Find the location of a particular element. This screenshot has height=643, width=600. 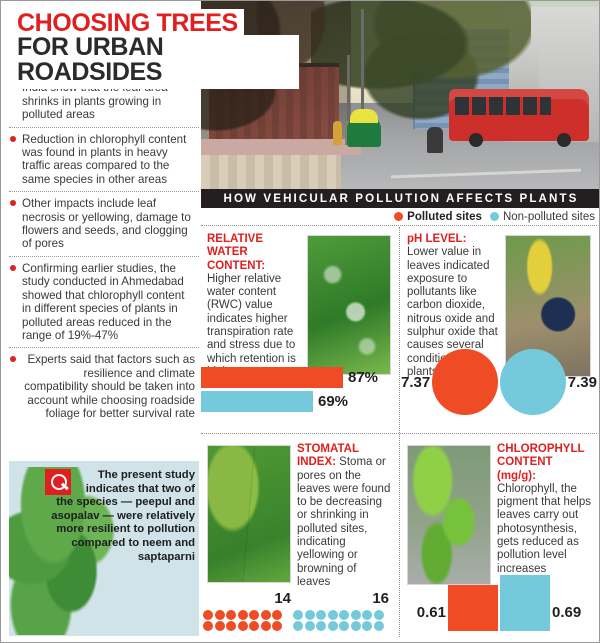

photo-footpath is located at coordinates (271, 172).